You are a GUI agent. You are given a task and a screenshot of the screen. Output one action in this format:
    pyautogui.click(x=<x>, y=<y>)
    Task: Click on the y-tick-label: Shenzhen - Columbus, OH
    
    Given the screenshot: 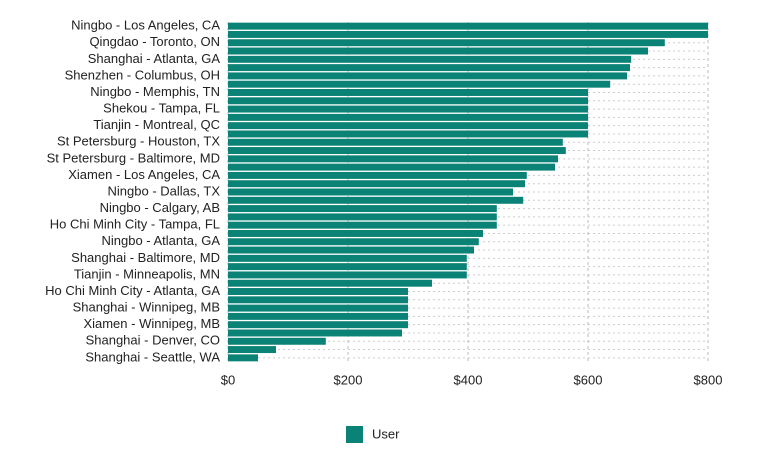 What is the action you would take?
    pyautogui.click(x=142, y=74)
    